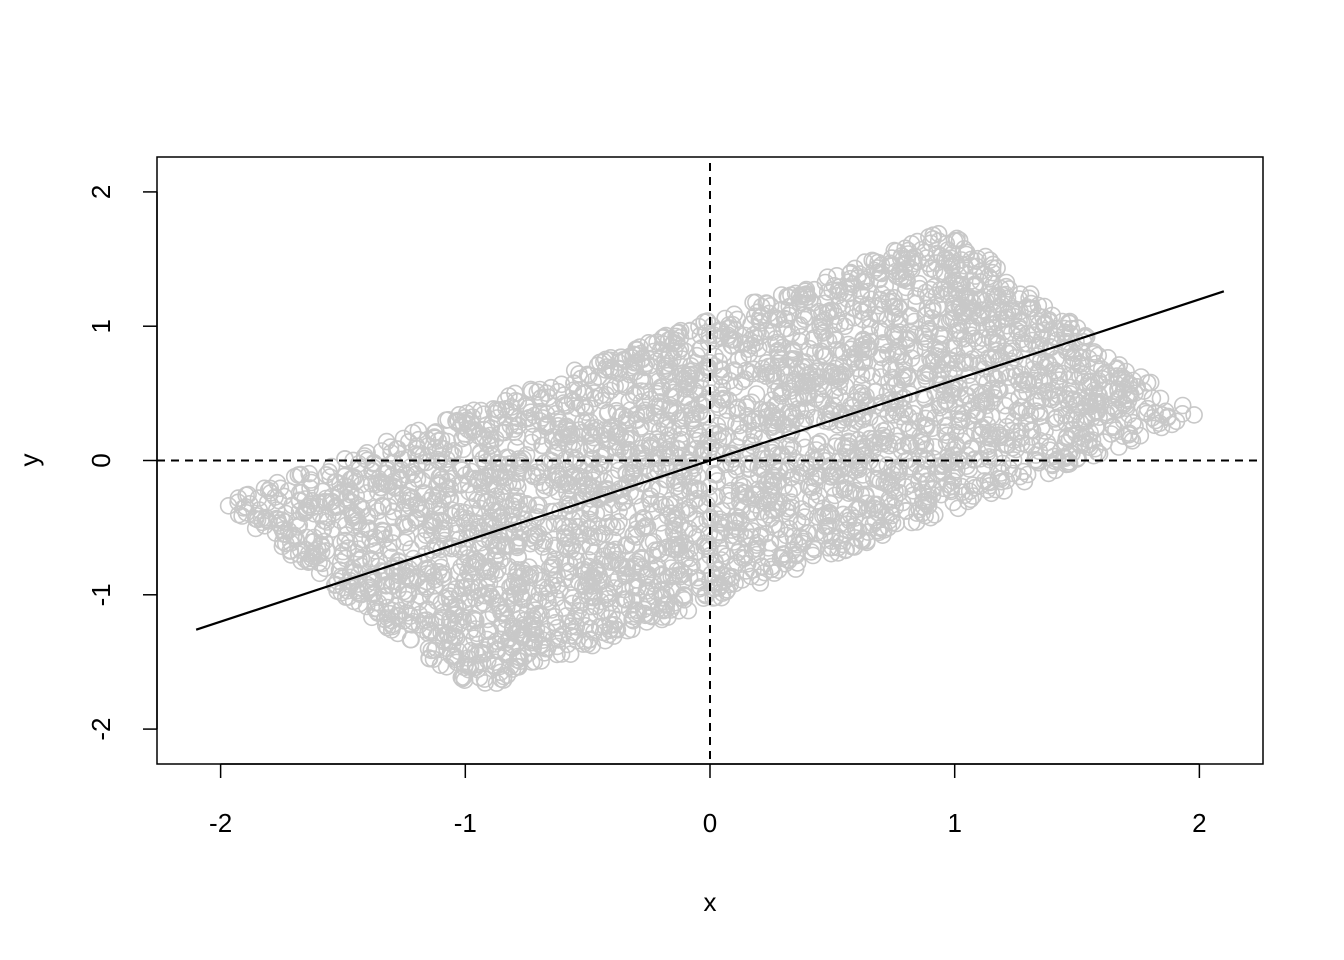  Describe the element at coordinates (710, 902) in the screenshot. I see `x-axis-label: x` at that location.